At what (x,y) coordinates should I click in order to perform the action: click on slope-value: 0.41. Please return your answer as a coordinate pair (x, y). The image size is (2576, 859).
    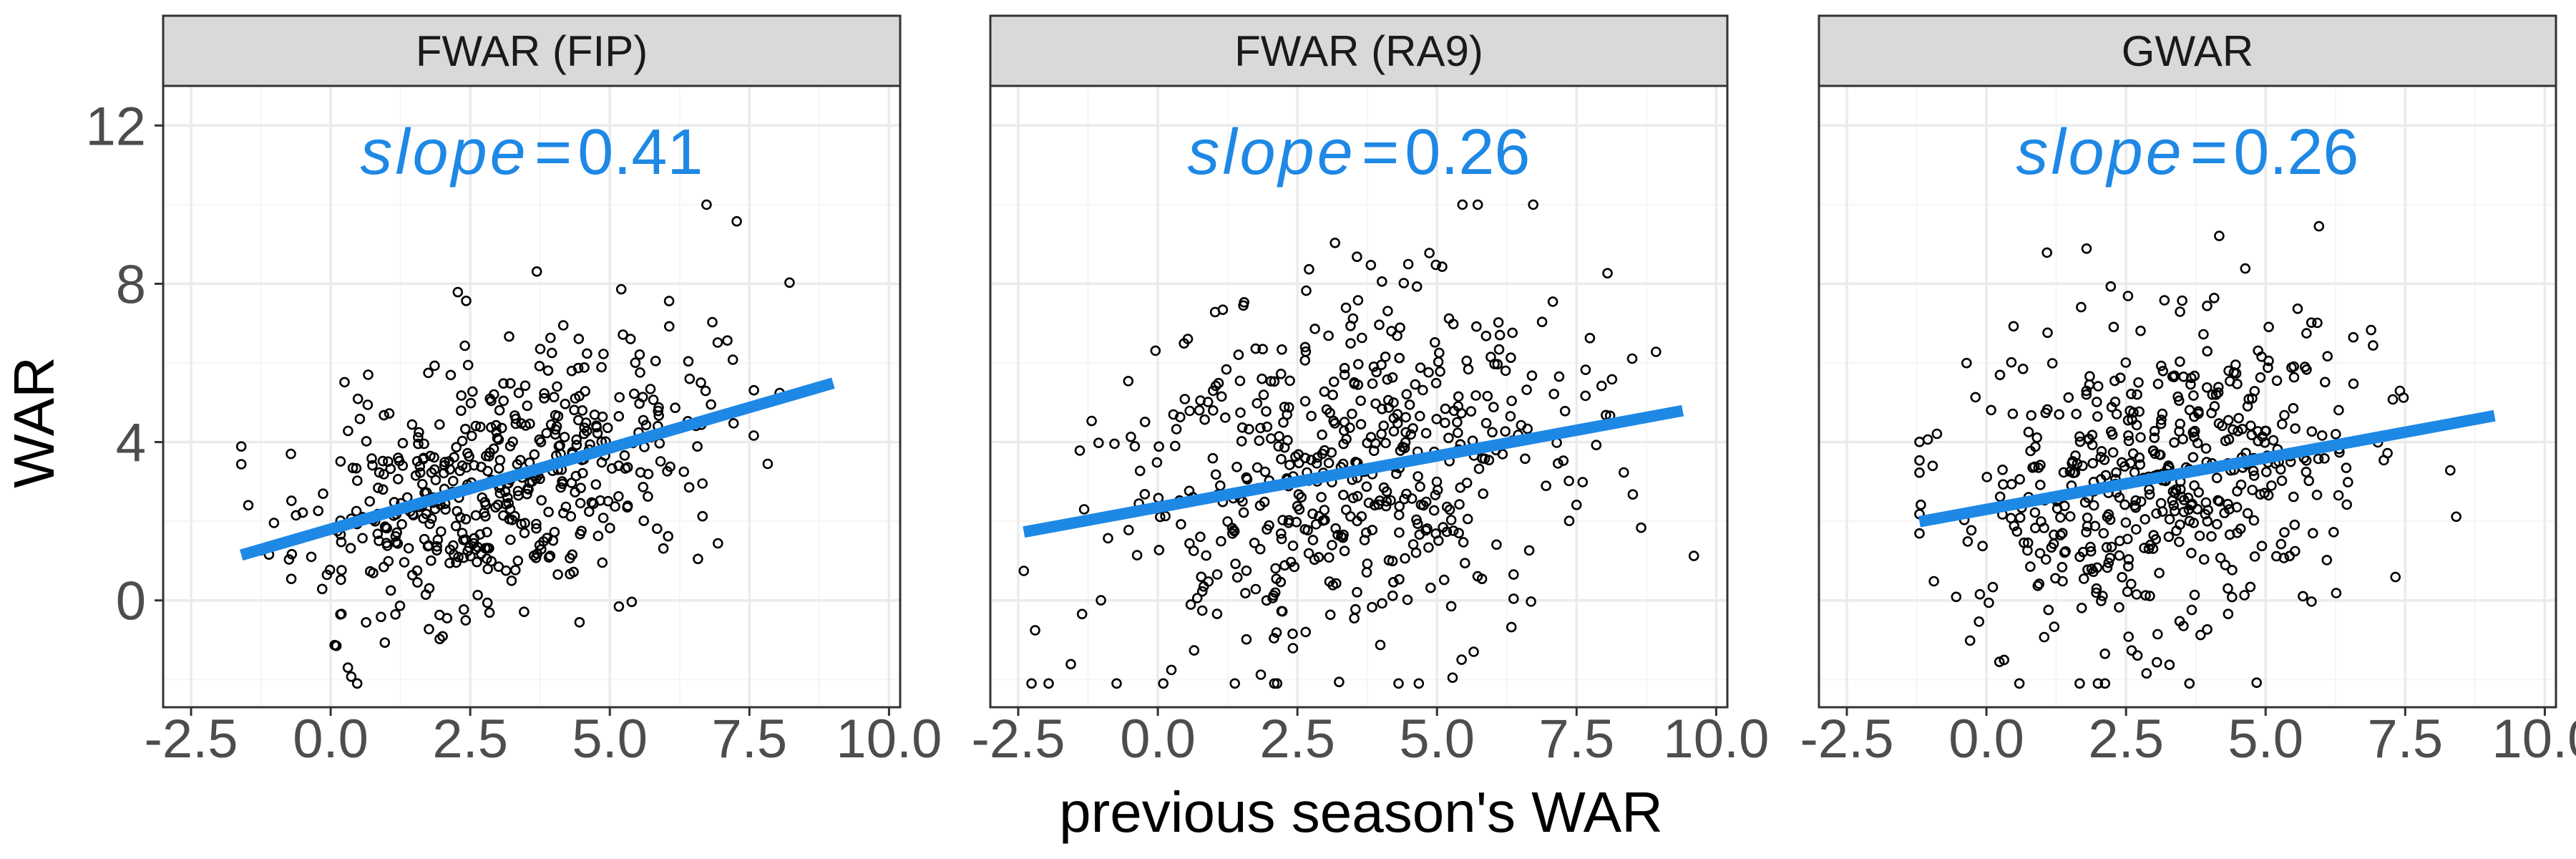
    Looking at the image, I should click on (640, 152).